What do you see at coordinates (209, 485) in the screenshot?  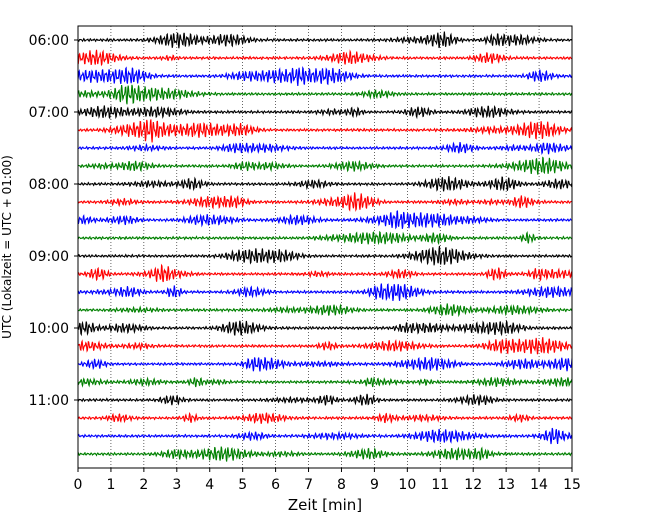 I see `x-tick-label: 4` at bounding box center [209, 485].